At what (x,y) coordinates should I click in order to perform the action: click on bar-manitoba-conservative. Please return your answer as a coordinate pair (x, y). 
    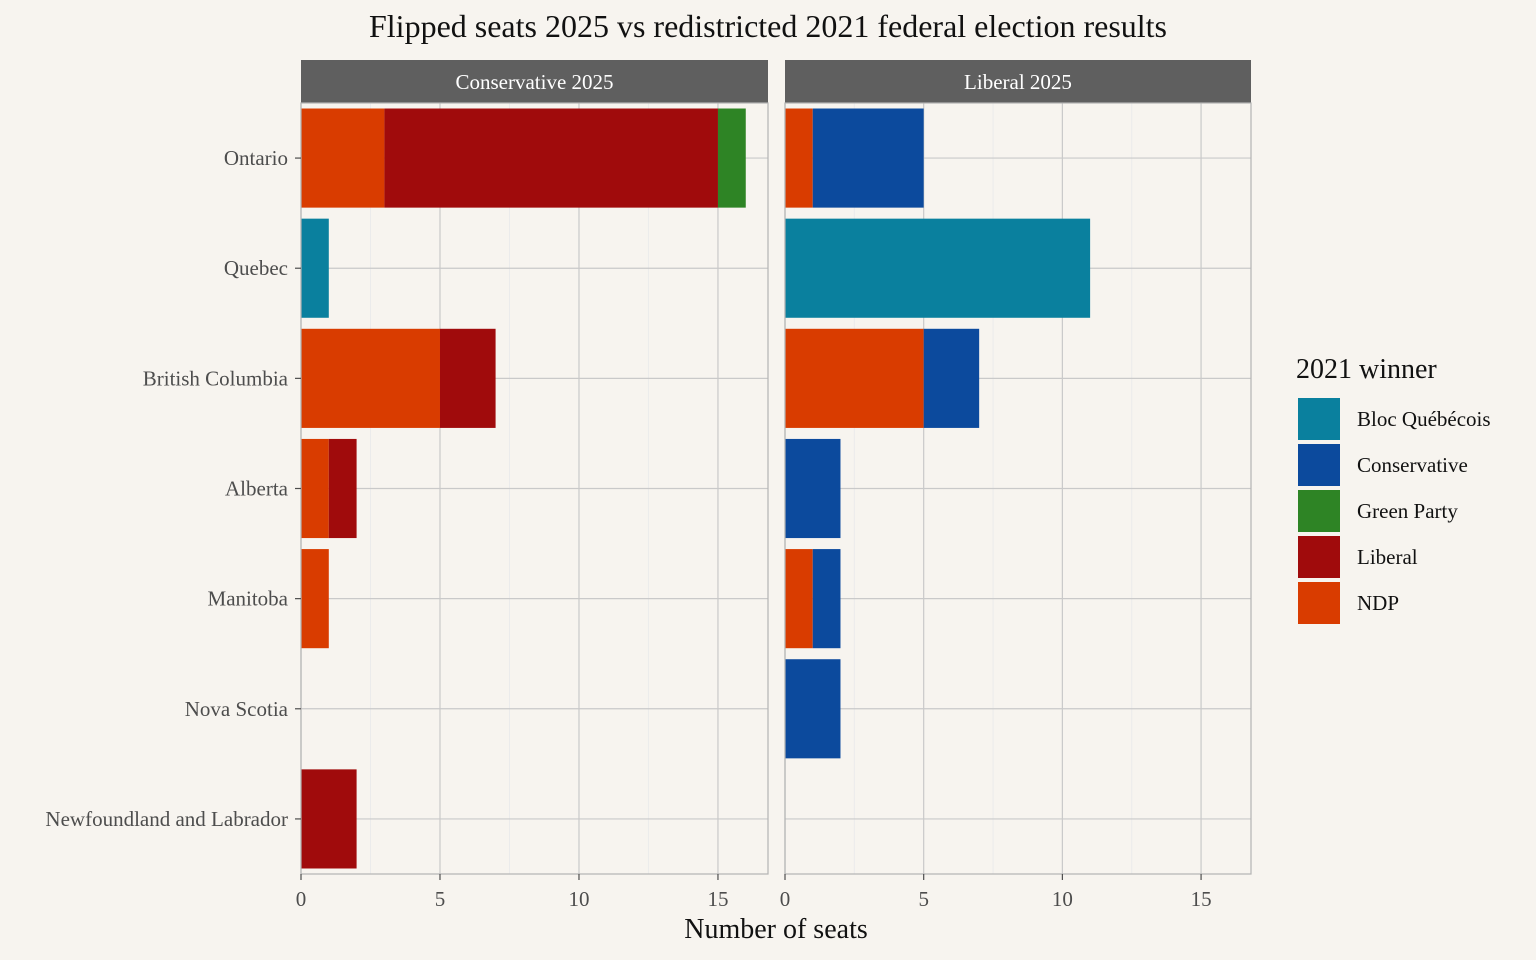
    Looking at the image, I should click on (826, 599).